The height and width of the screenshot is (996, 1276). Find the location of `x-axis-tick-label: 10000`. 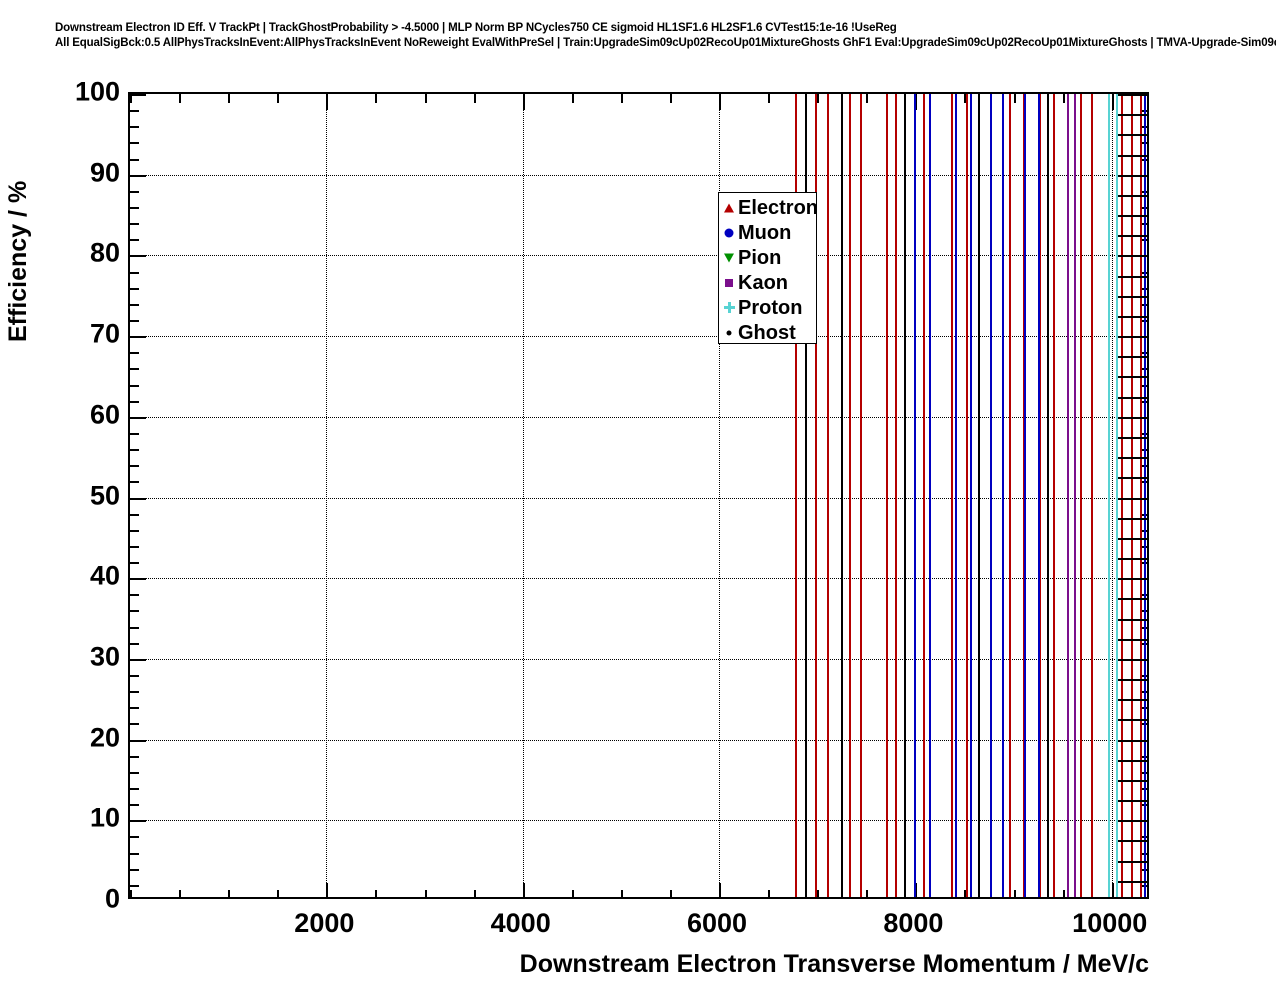

x-axis-tick-label: 10000 is located at coordinates (1110, 923).